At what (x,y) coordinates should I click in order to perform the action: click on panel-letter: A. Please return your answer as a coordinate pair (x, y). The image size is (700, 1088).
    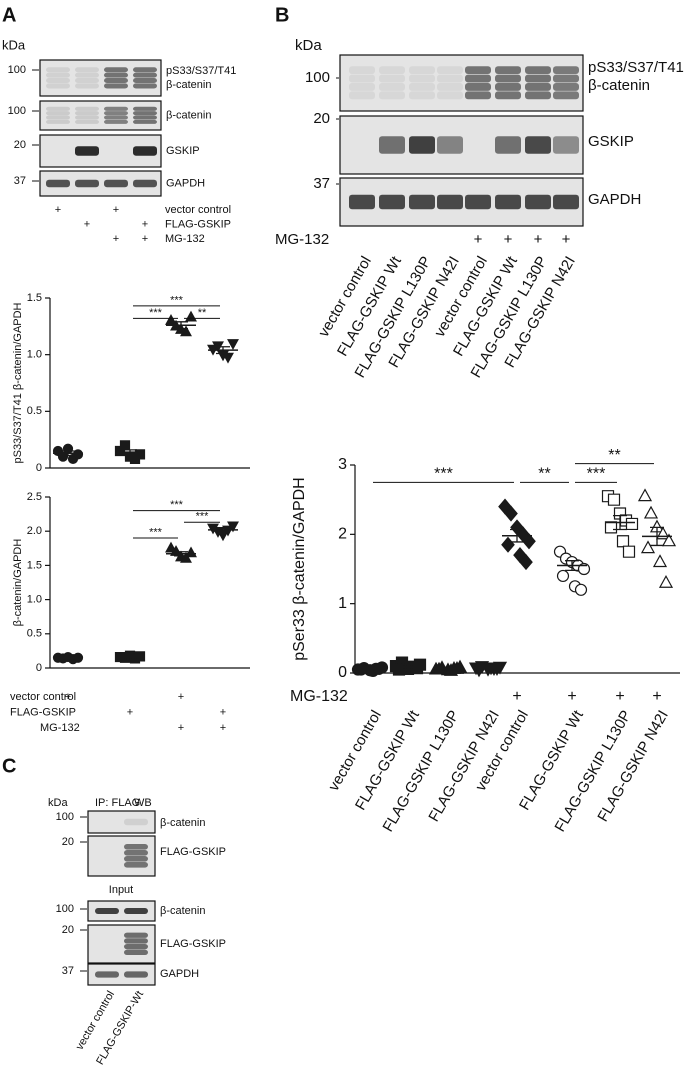
    Looking at the image, I should click on (9, 15).